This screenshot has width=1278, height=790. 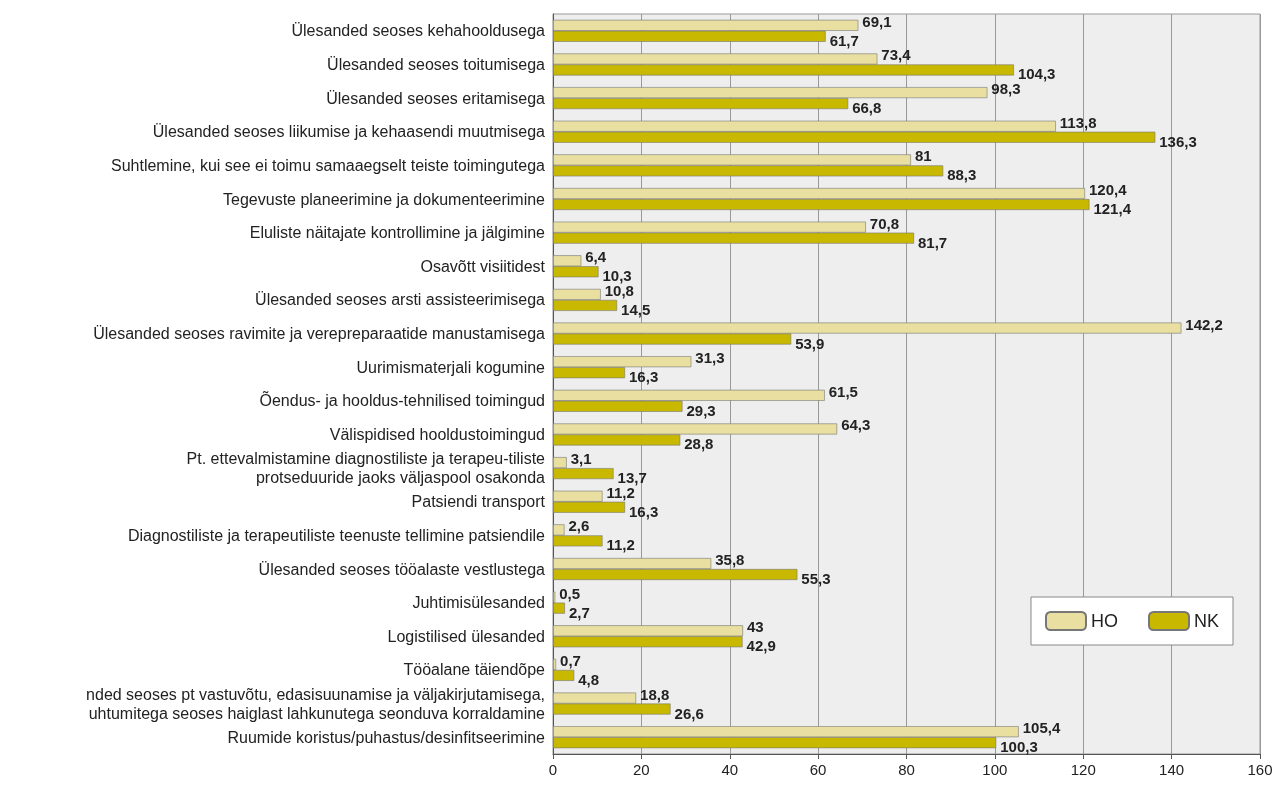 What do you see at coordinates (730, 769) in the screenshot?
I see `x-tick-label: 40` at bounding box center [730, 769].